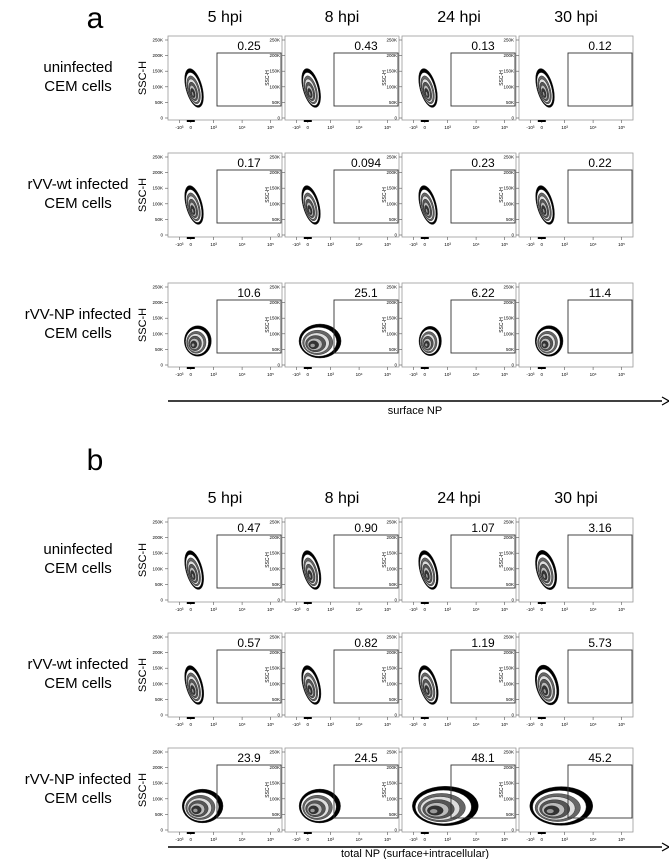 The image size is (669, 859). Describe the element at coordinates (366, 46) in the screenshot. I see `gate-percentage: 0.43` at that location.